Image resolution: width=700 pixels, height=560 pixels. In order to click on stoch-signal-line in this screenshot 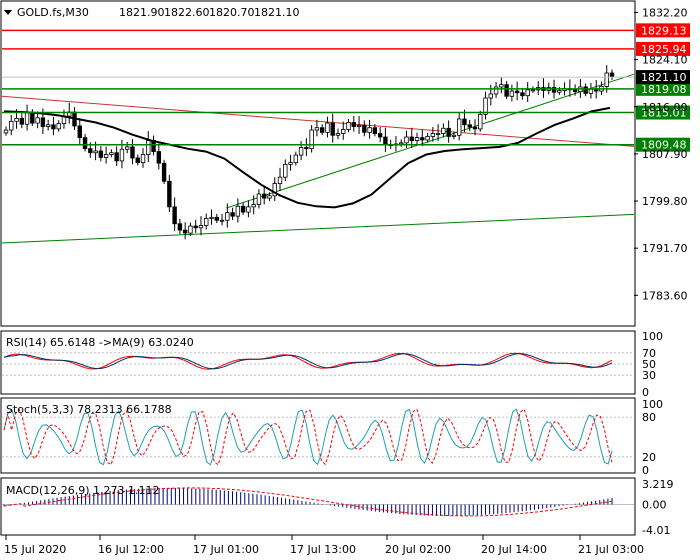, I will do `click(308, 437)`.